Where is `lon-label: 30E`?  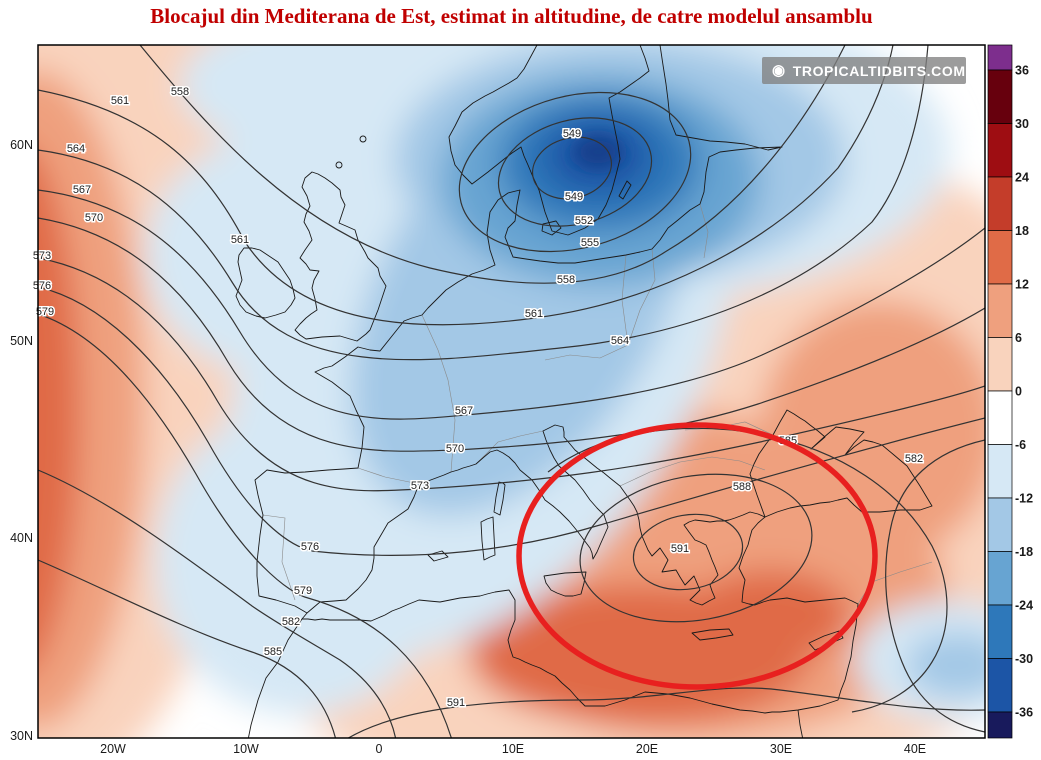 lon-label: 30E is located at coordinates (781, 749).